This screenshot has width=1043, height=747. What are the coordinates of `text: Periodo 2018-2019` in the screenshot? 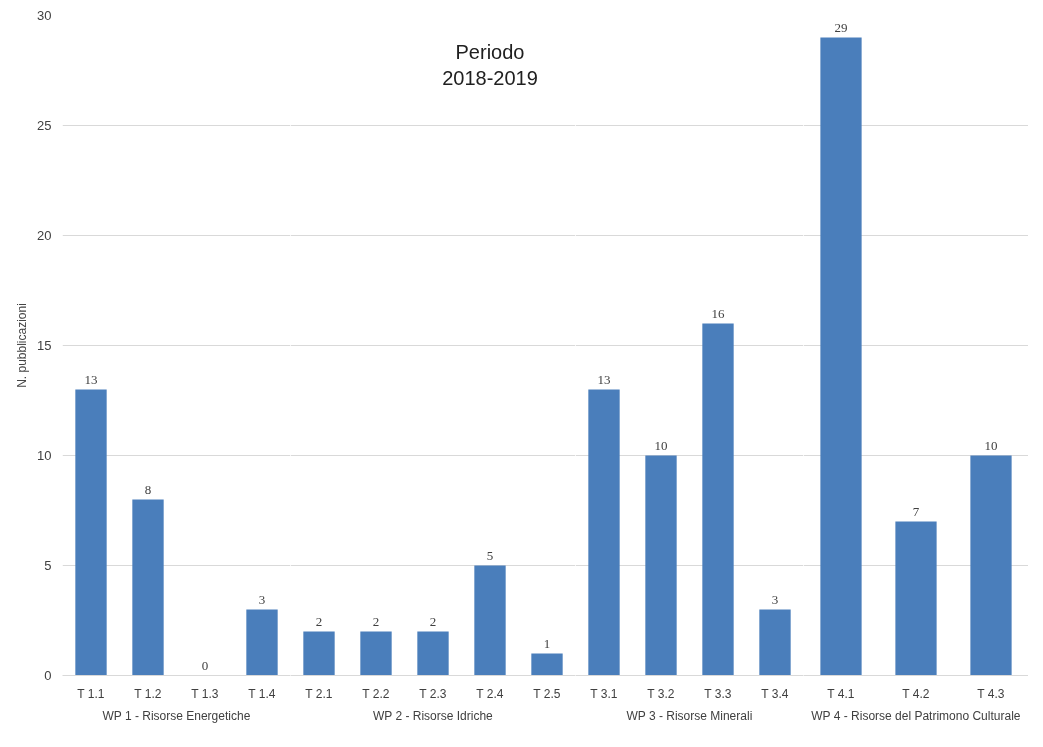 It's located at (490, 64).